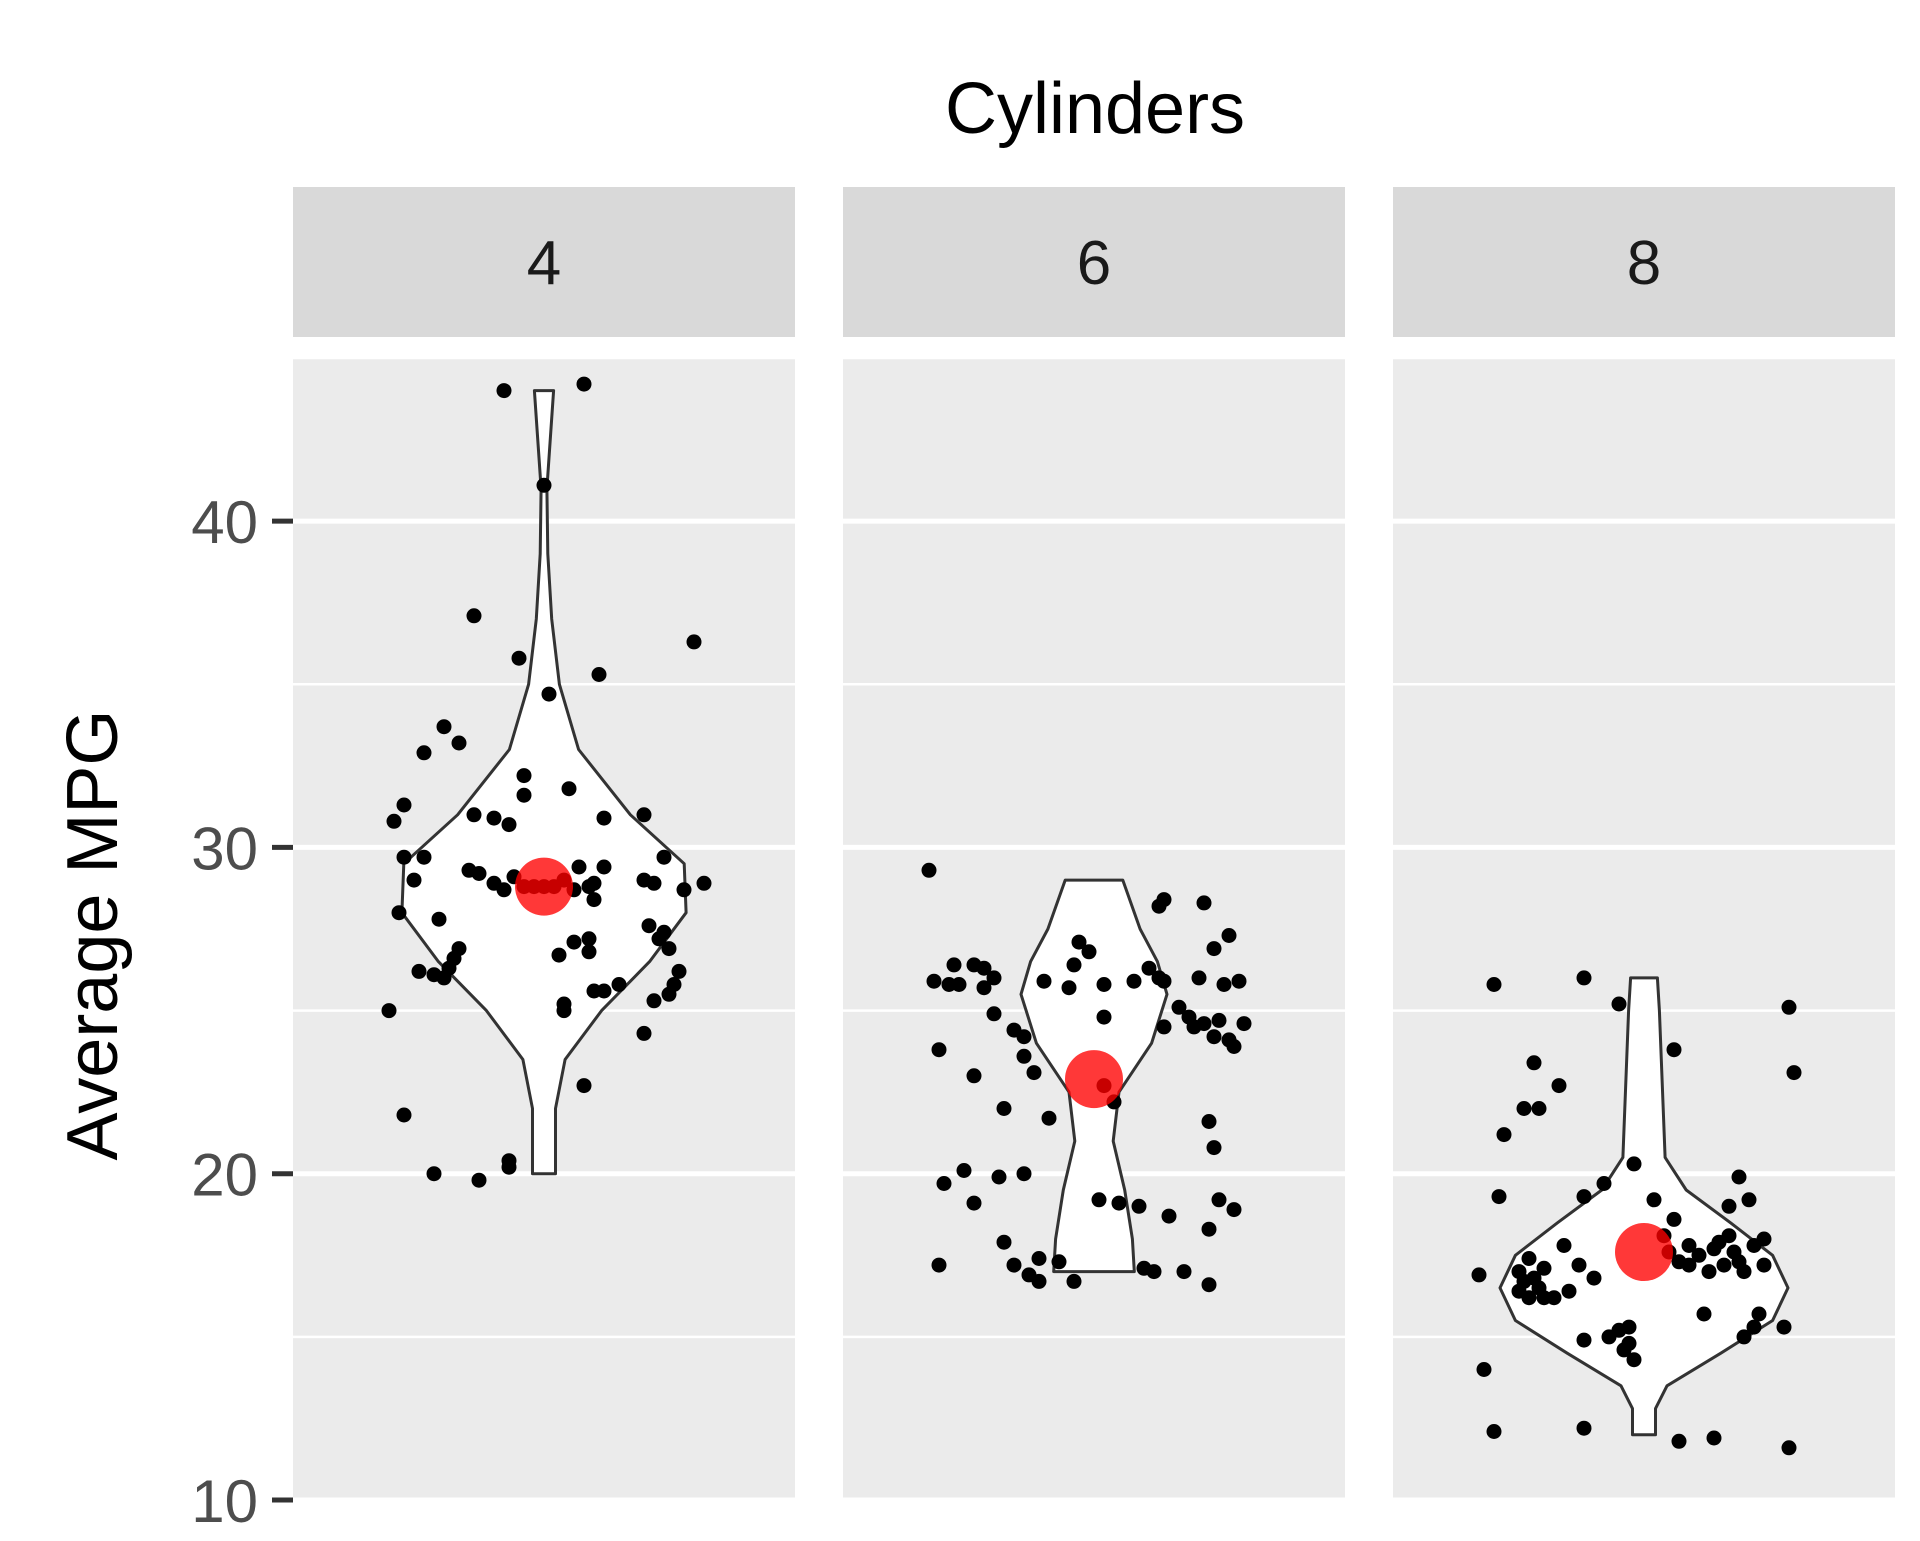  What do you see at coordinates (1095, 109) in the screenshot?
I see `chart-title: Cylinders` at bounding box center [1095, 109].